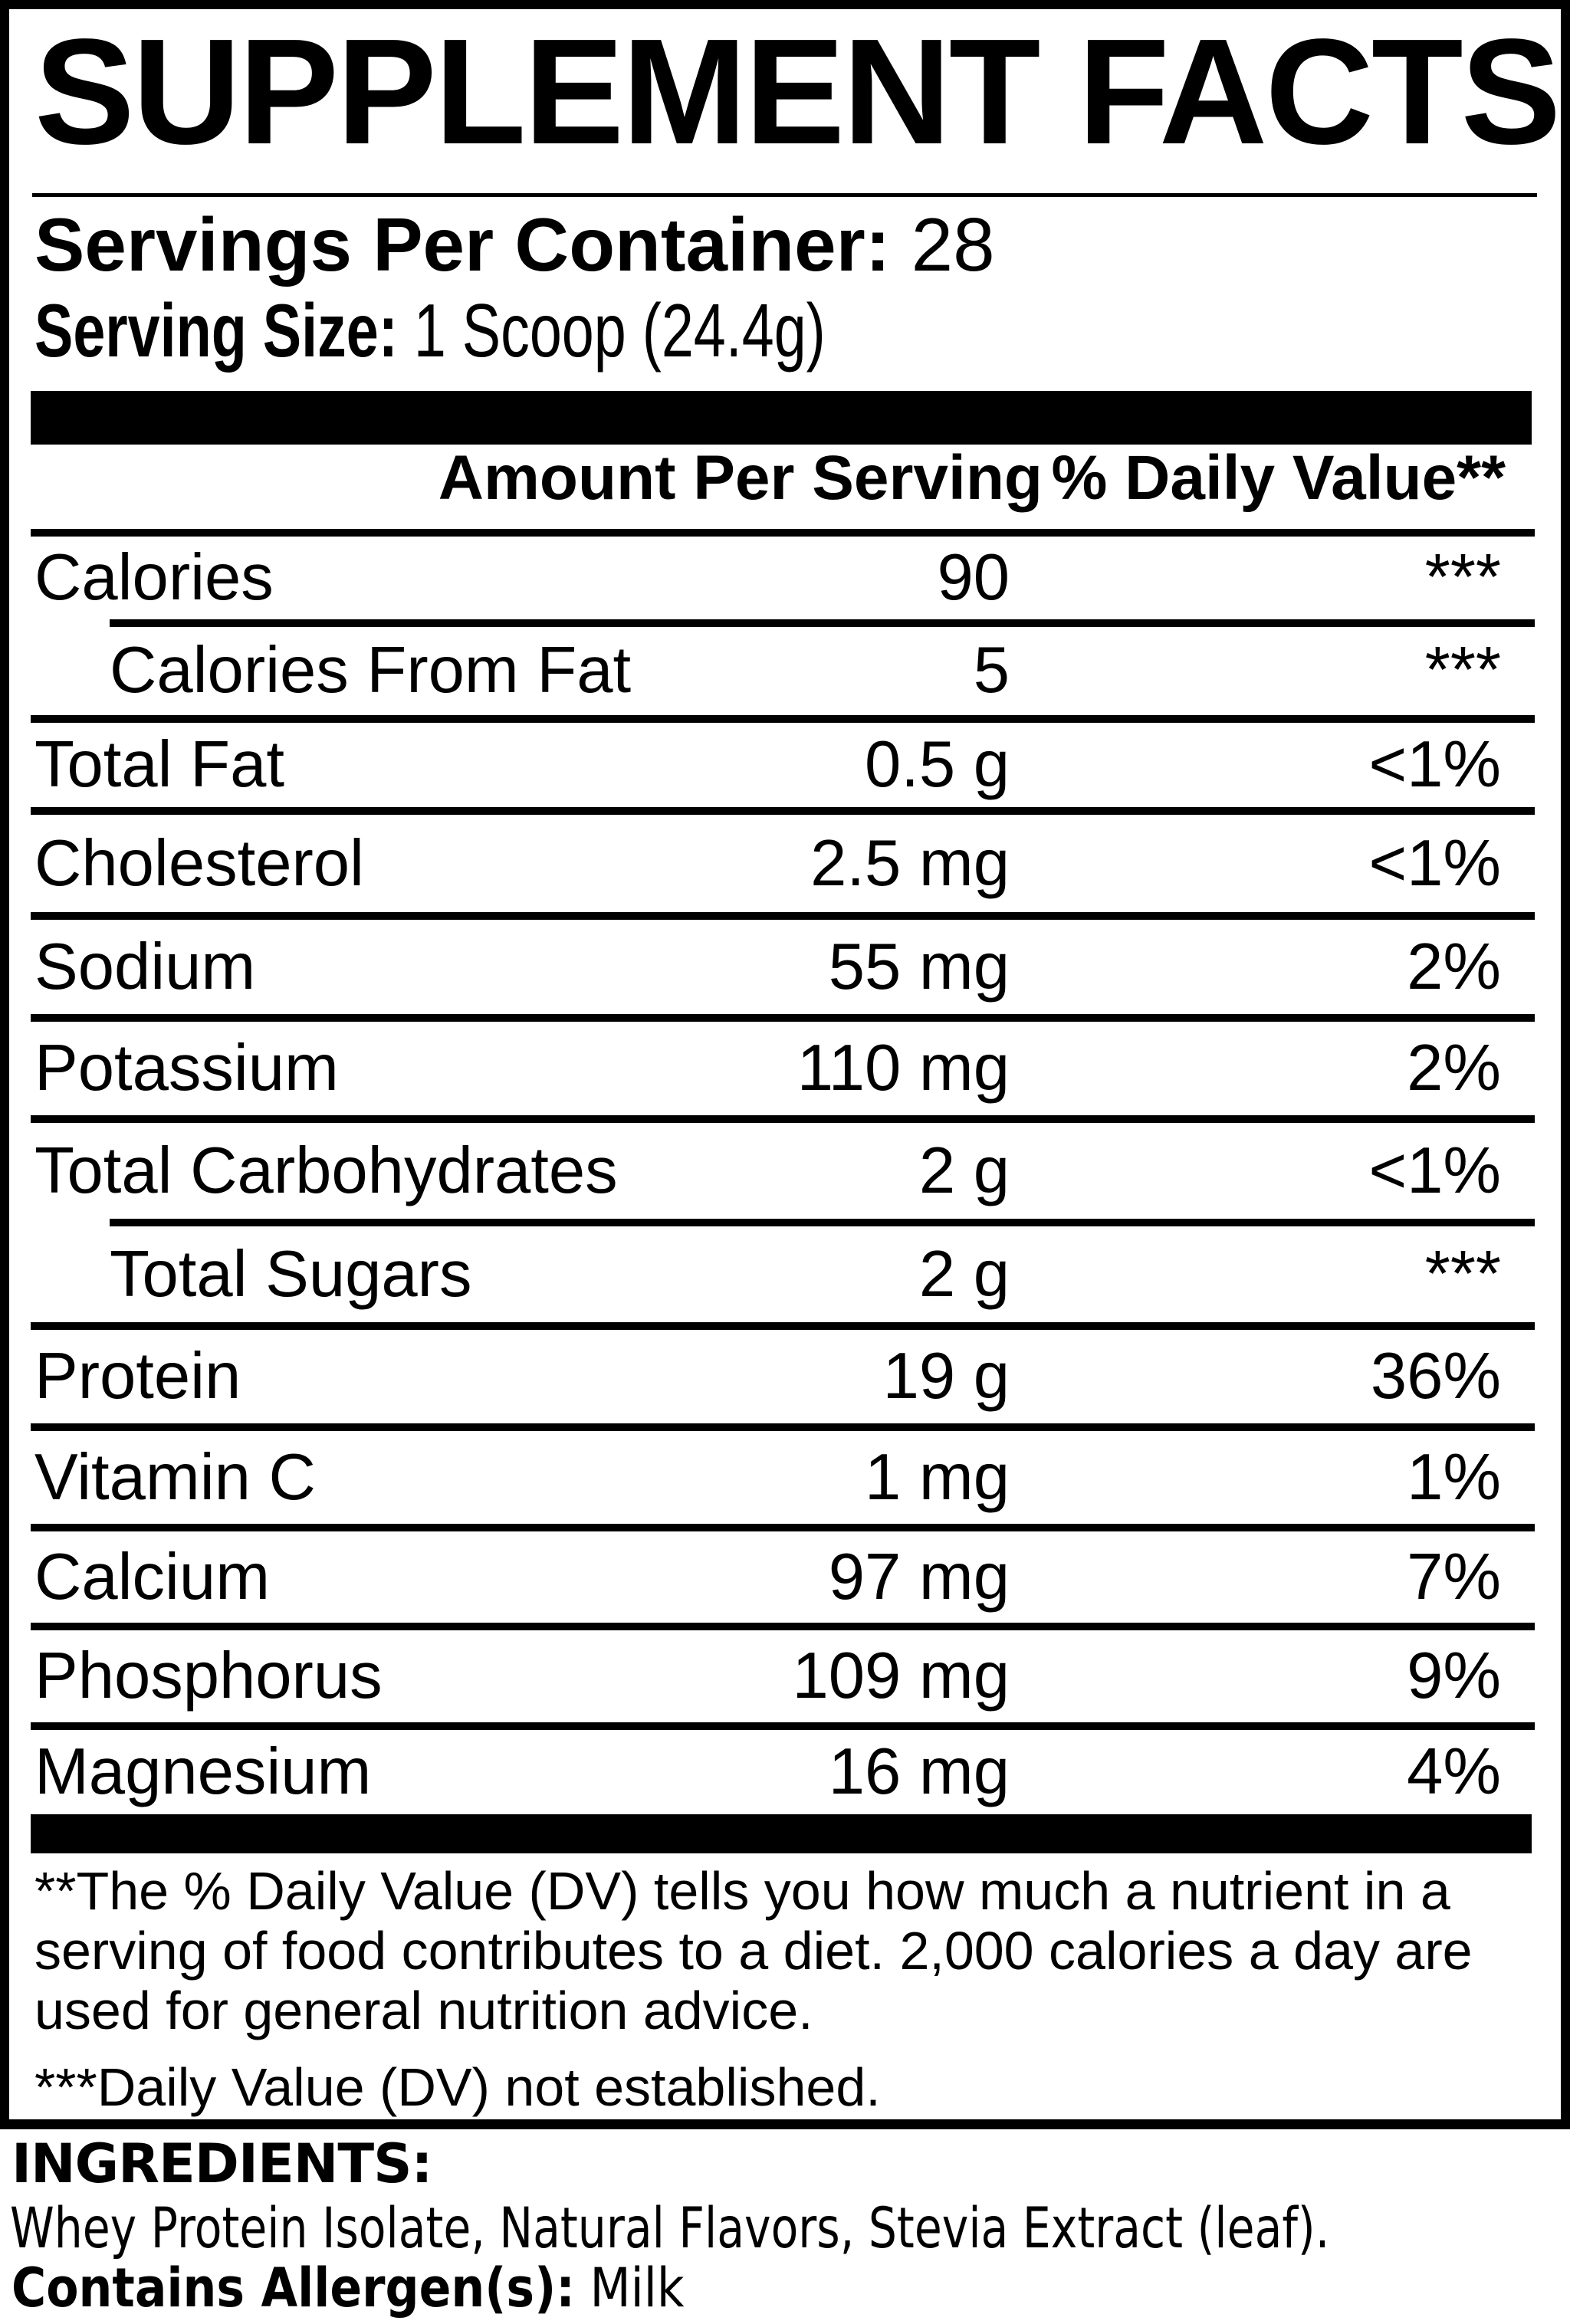 The width and height of the screenshot is (1570, 2324). What do you see at coordinates (514, 244) in the screenshot?
I see `servings-per-container-line: Servings Per Container: 28` at bounding box center [514, 244].